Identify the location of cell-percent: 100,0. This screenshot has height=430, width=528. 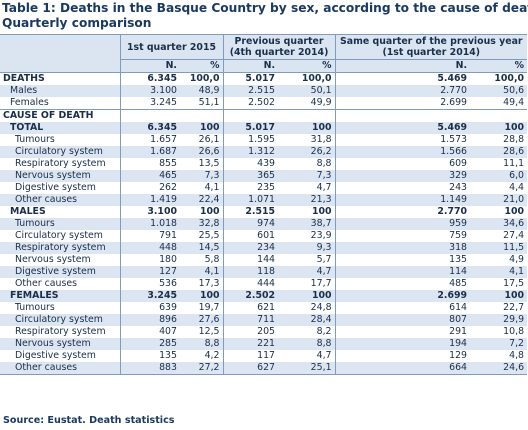
(307, 78).